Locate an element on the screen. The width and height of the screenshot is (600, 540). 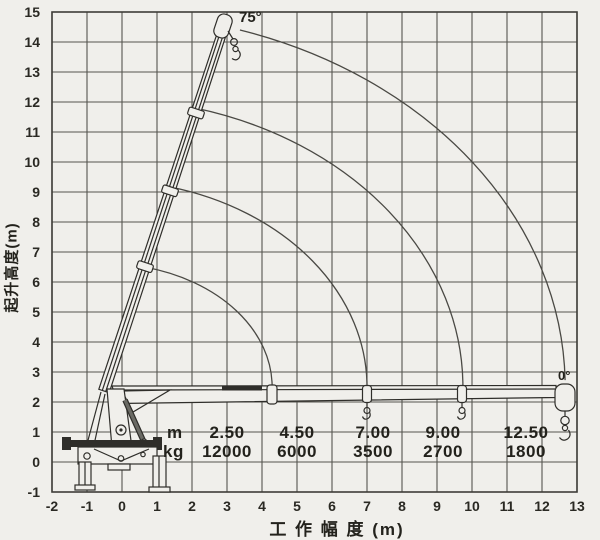
load-table-capacity-value: 12000 is located at coordinates (227, 451).